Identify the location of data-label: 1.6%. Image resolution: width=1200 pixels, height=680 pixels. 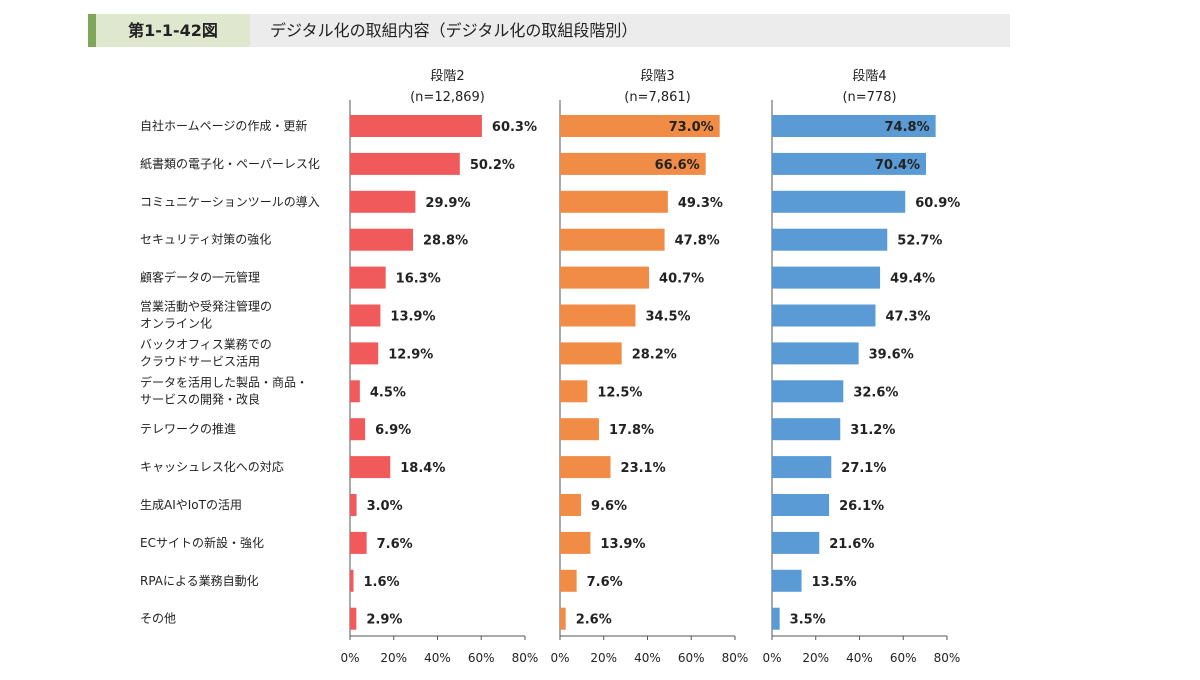
(382, 582).